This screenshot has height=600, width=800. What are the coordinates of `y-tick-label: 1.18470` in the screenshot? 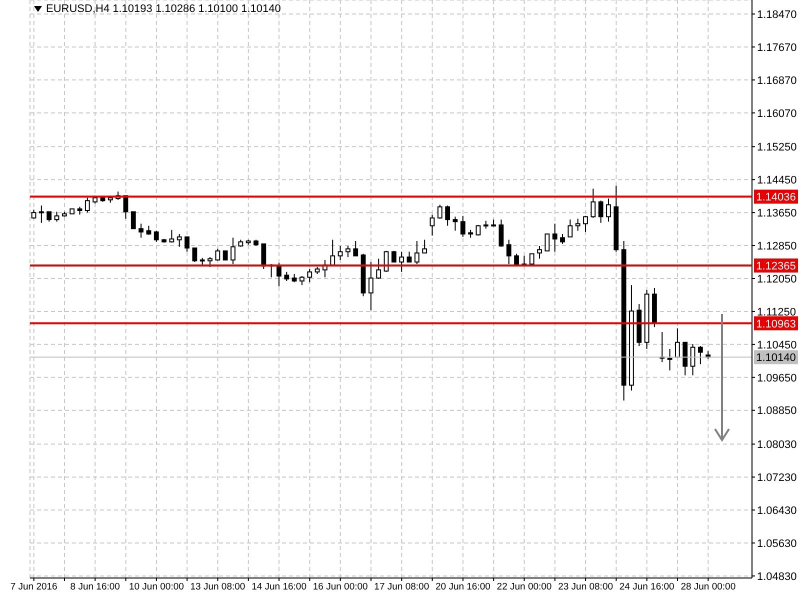 It's located at (777, 14).